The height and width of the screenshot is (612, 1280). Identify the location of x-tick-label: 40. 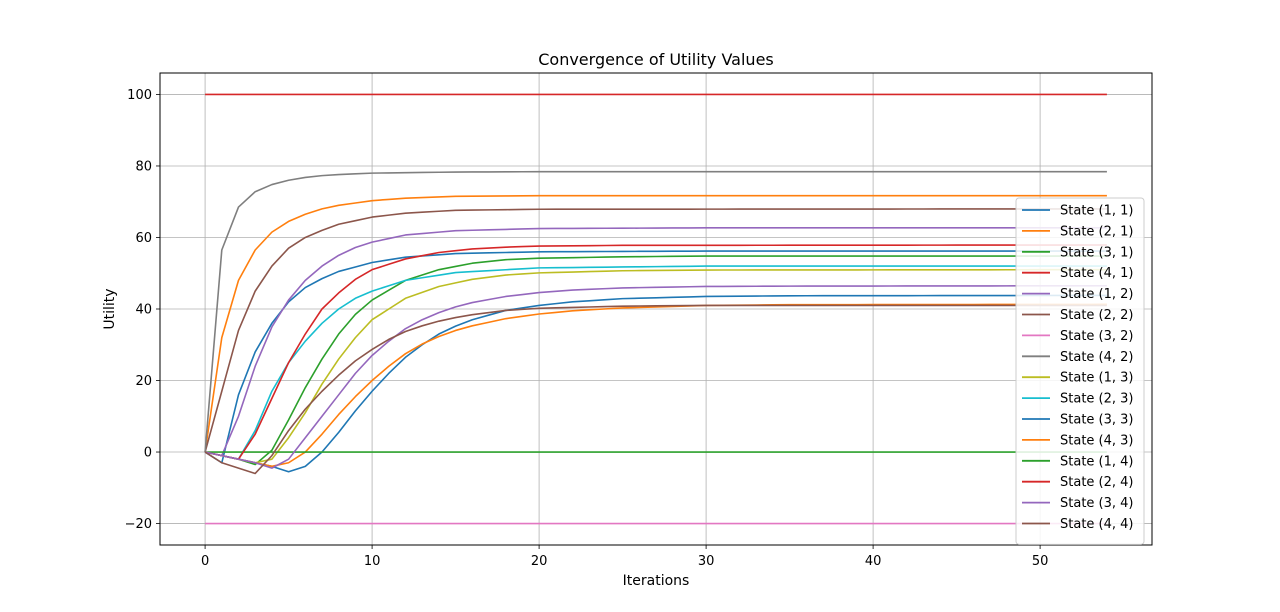
(873, 561).